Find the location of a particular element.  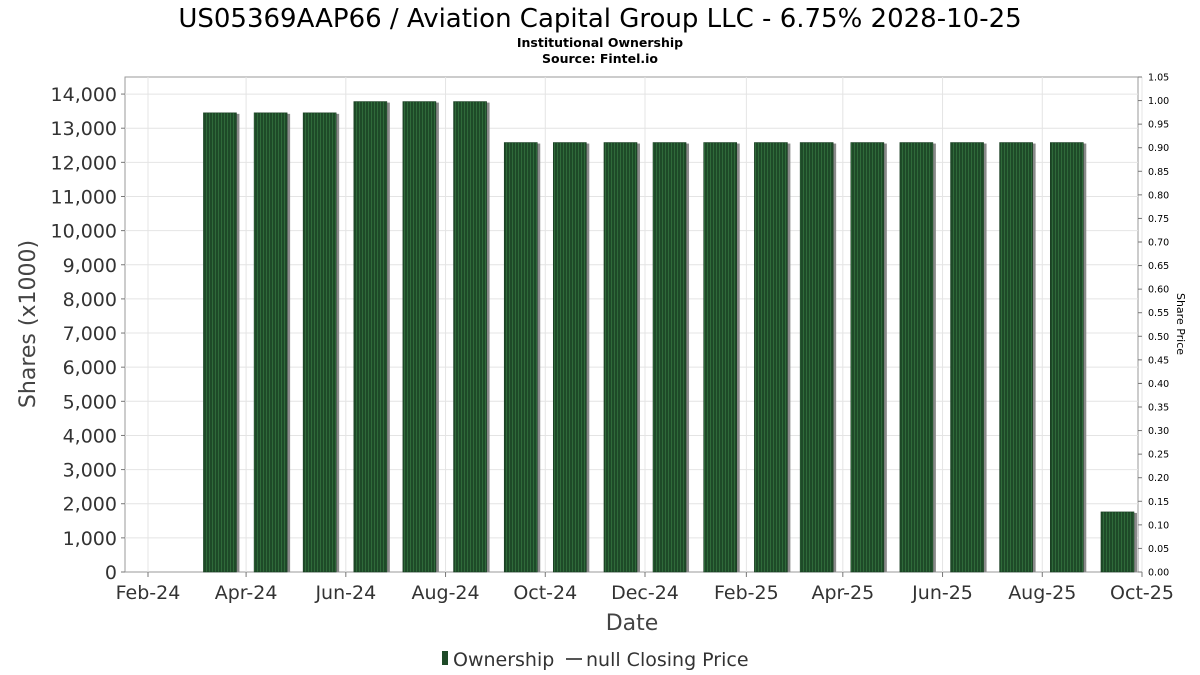

chart-subtitle-1: Institutional Ownership is located at coordinates (600, 42).